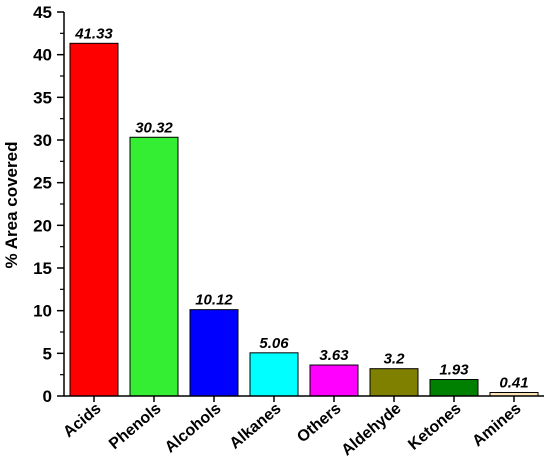 The height and width of the screenshot is (476, 550). What do you see at coordinates (42, 225) in the screenshot?
I see `y-tick-label: 20` at bounding box center [42, 225].